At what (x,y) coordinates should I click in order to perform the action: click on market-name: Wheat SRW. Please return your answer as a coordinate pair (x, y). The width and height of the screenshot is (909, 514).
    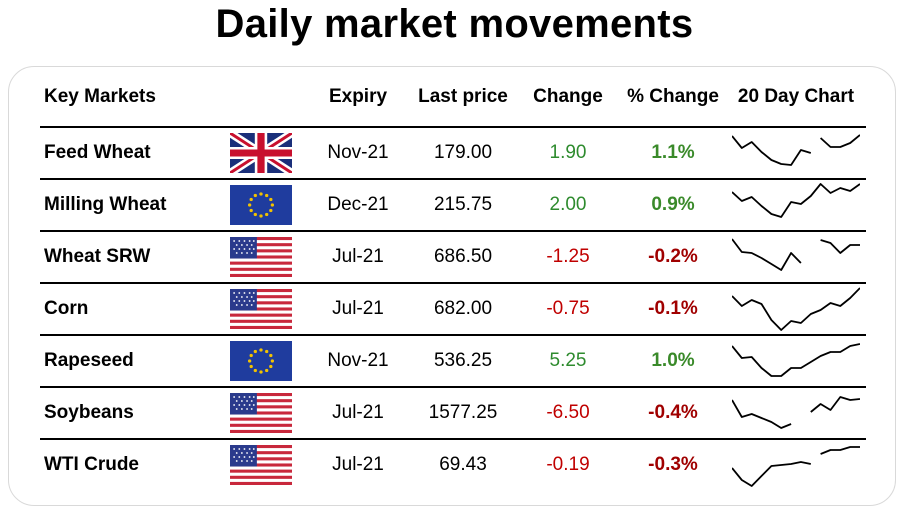
    Looking at the image, I should click on (97, 256).